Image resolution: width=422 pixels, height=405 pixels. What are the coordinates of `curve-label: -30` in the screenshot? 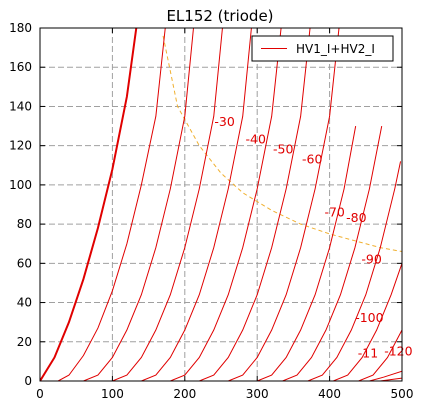 It's located at (224, 121).